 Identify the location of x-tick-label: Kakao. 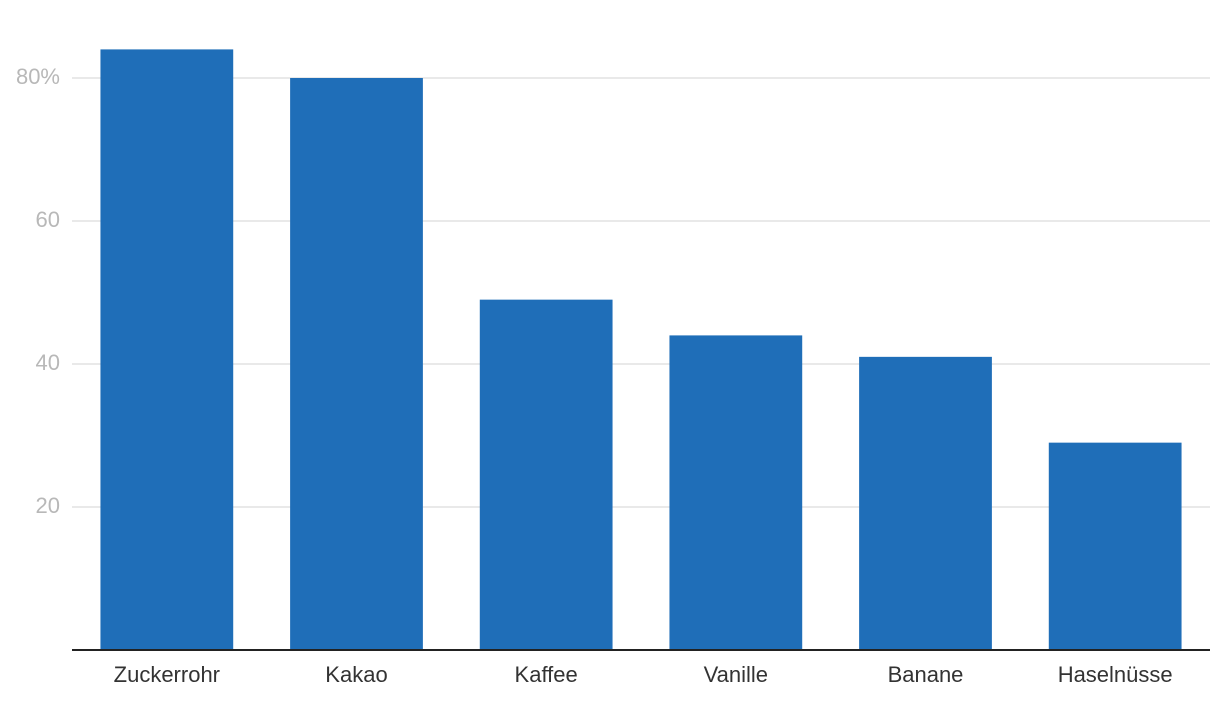
(356, 674).